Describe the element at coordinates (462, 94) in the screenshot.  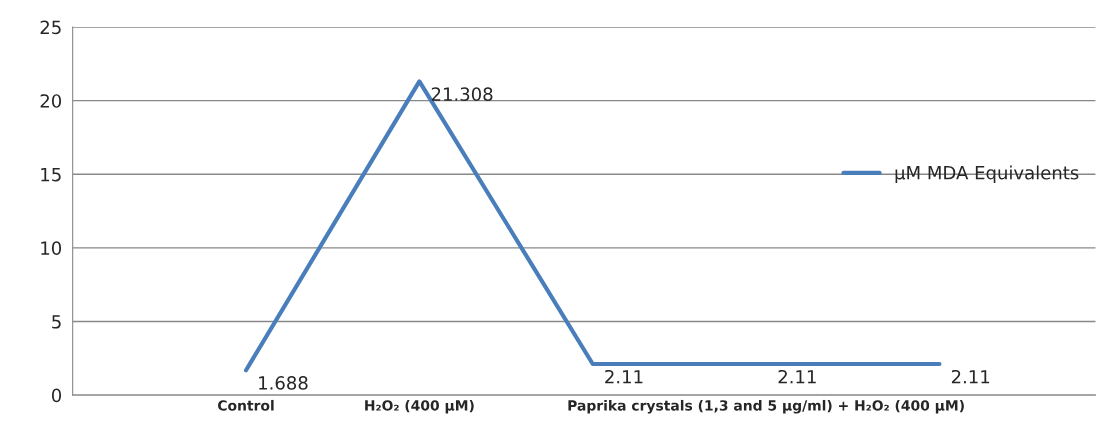
I see `data-label: 21.308` at that location.